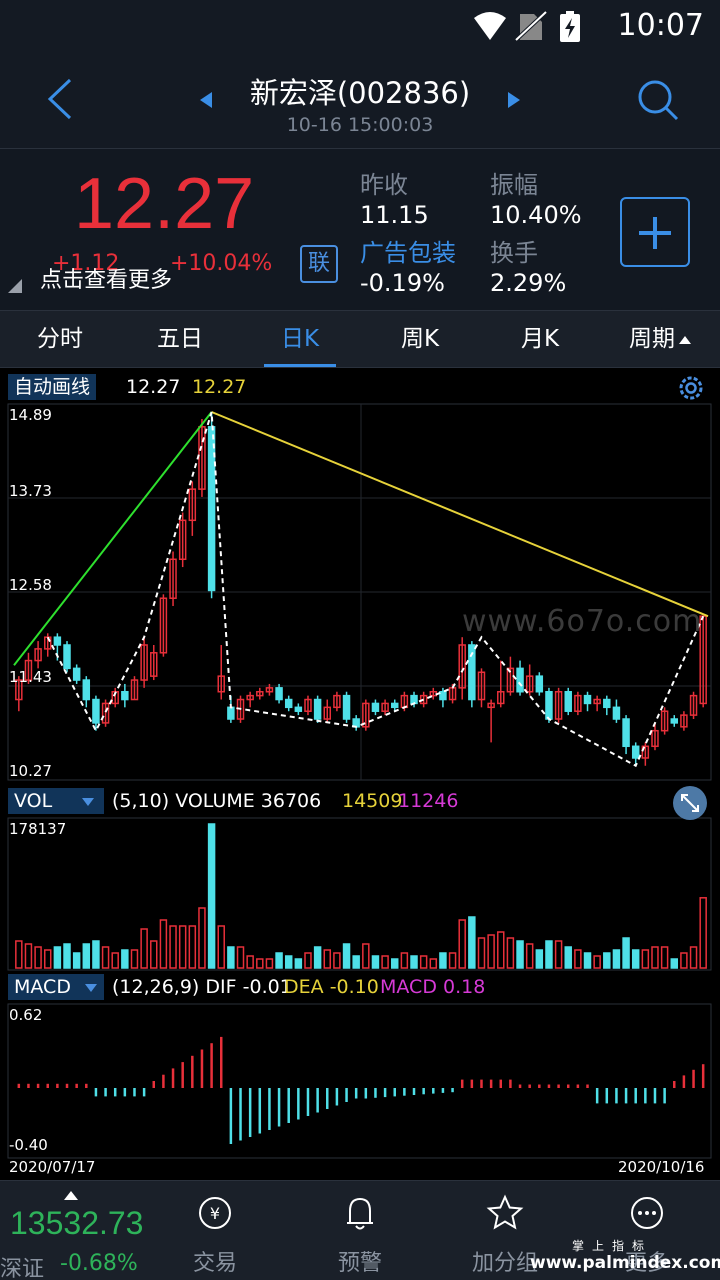 The image size is (720, 1280). I want to click on back-arrow-icon, so click(60, 99).